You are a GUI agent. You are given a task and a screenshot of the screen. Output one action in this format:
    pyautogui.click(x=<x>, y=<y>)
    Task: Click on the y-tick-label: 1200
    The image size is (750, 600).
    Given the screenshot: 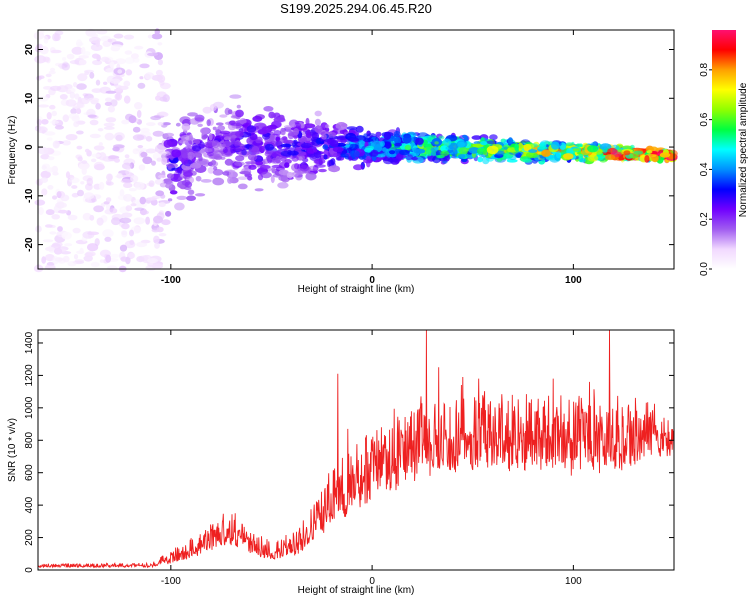 What is the action you would take?
    pyautogui.click(x=29, y=375)
    